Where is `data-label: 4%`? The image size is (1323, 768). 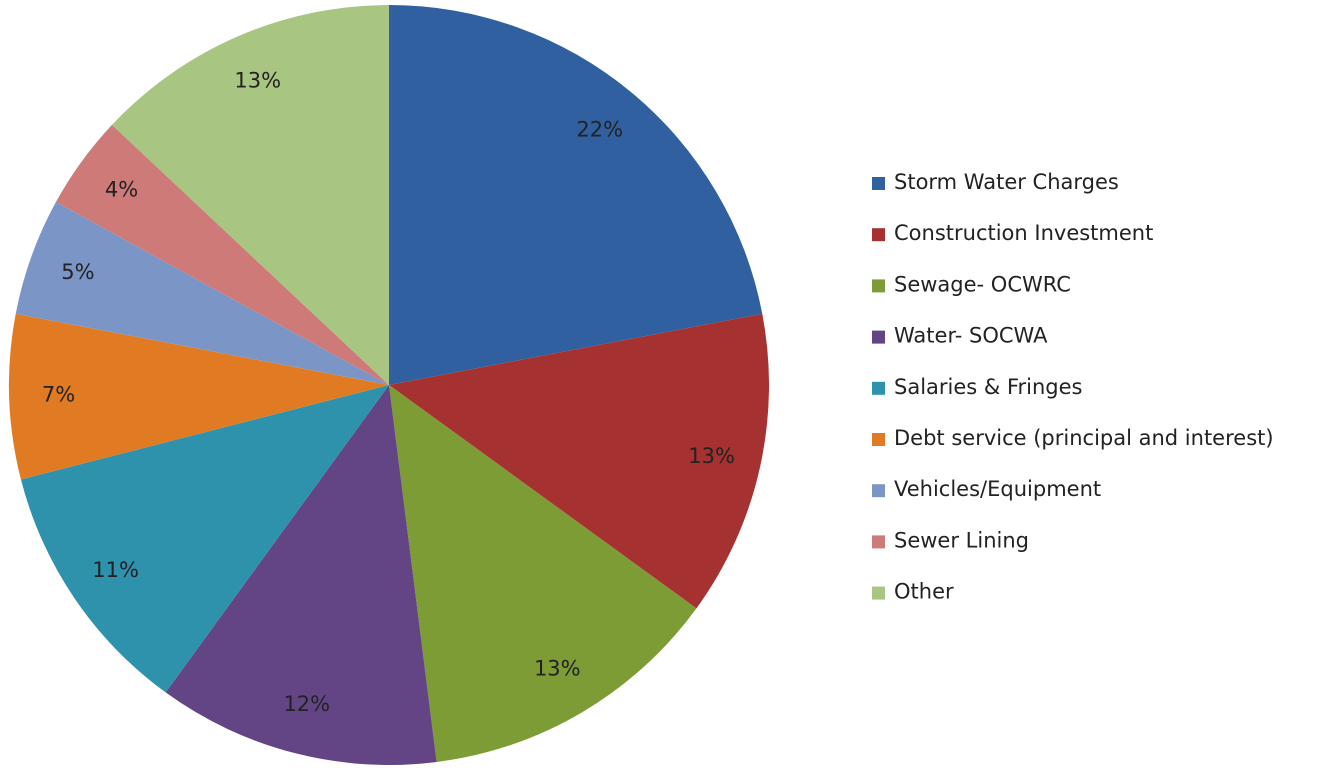
data-label: 4% is located at coordinates (121, 190).